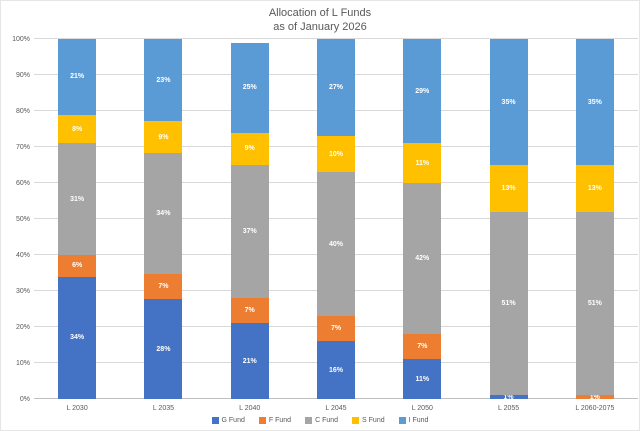  What do you see at coordinates (508, 408) in the screenshot?
I see `x-axis-category-label: L 2055` at bounding box center [508, 408].